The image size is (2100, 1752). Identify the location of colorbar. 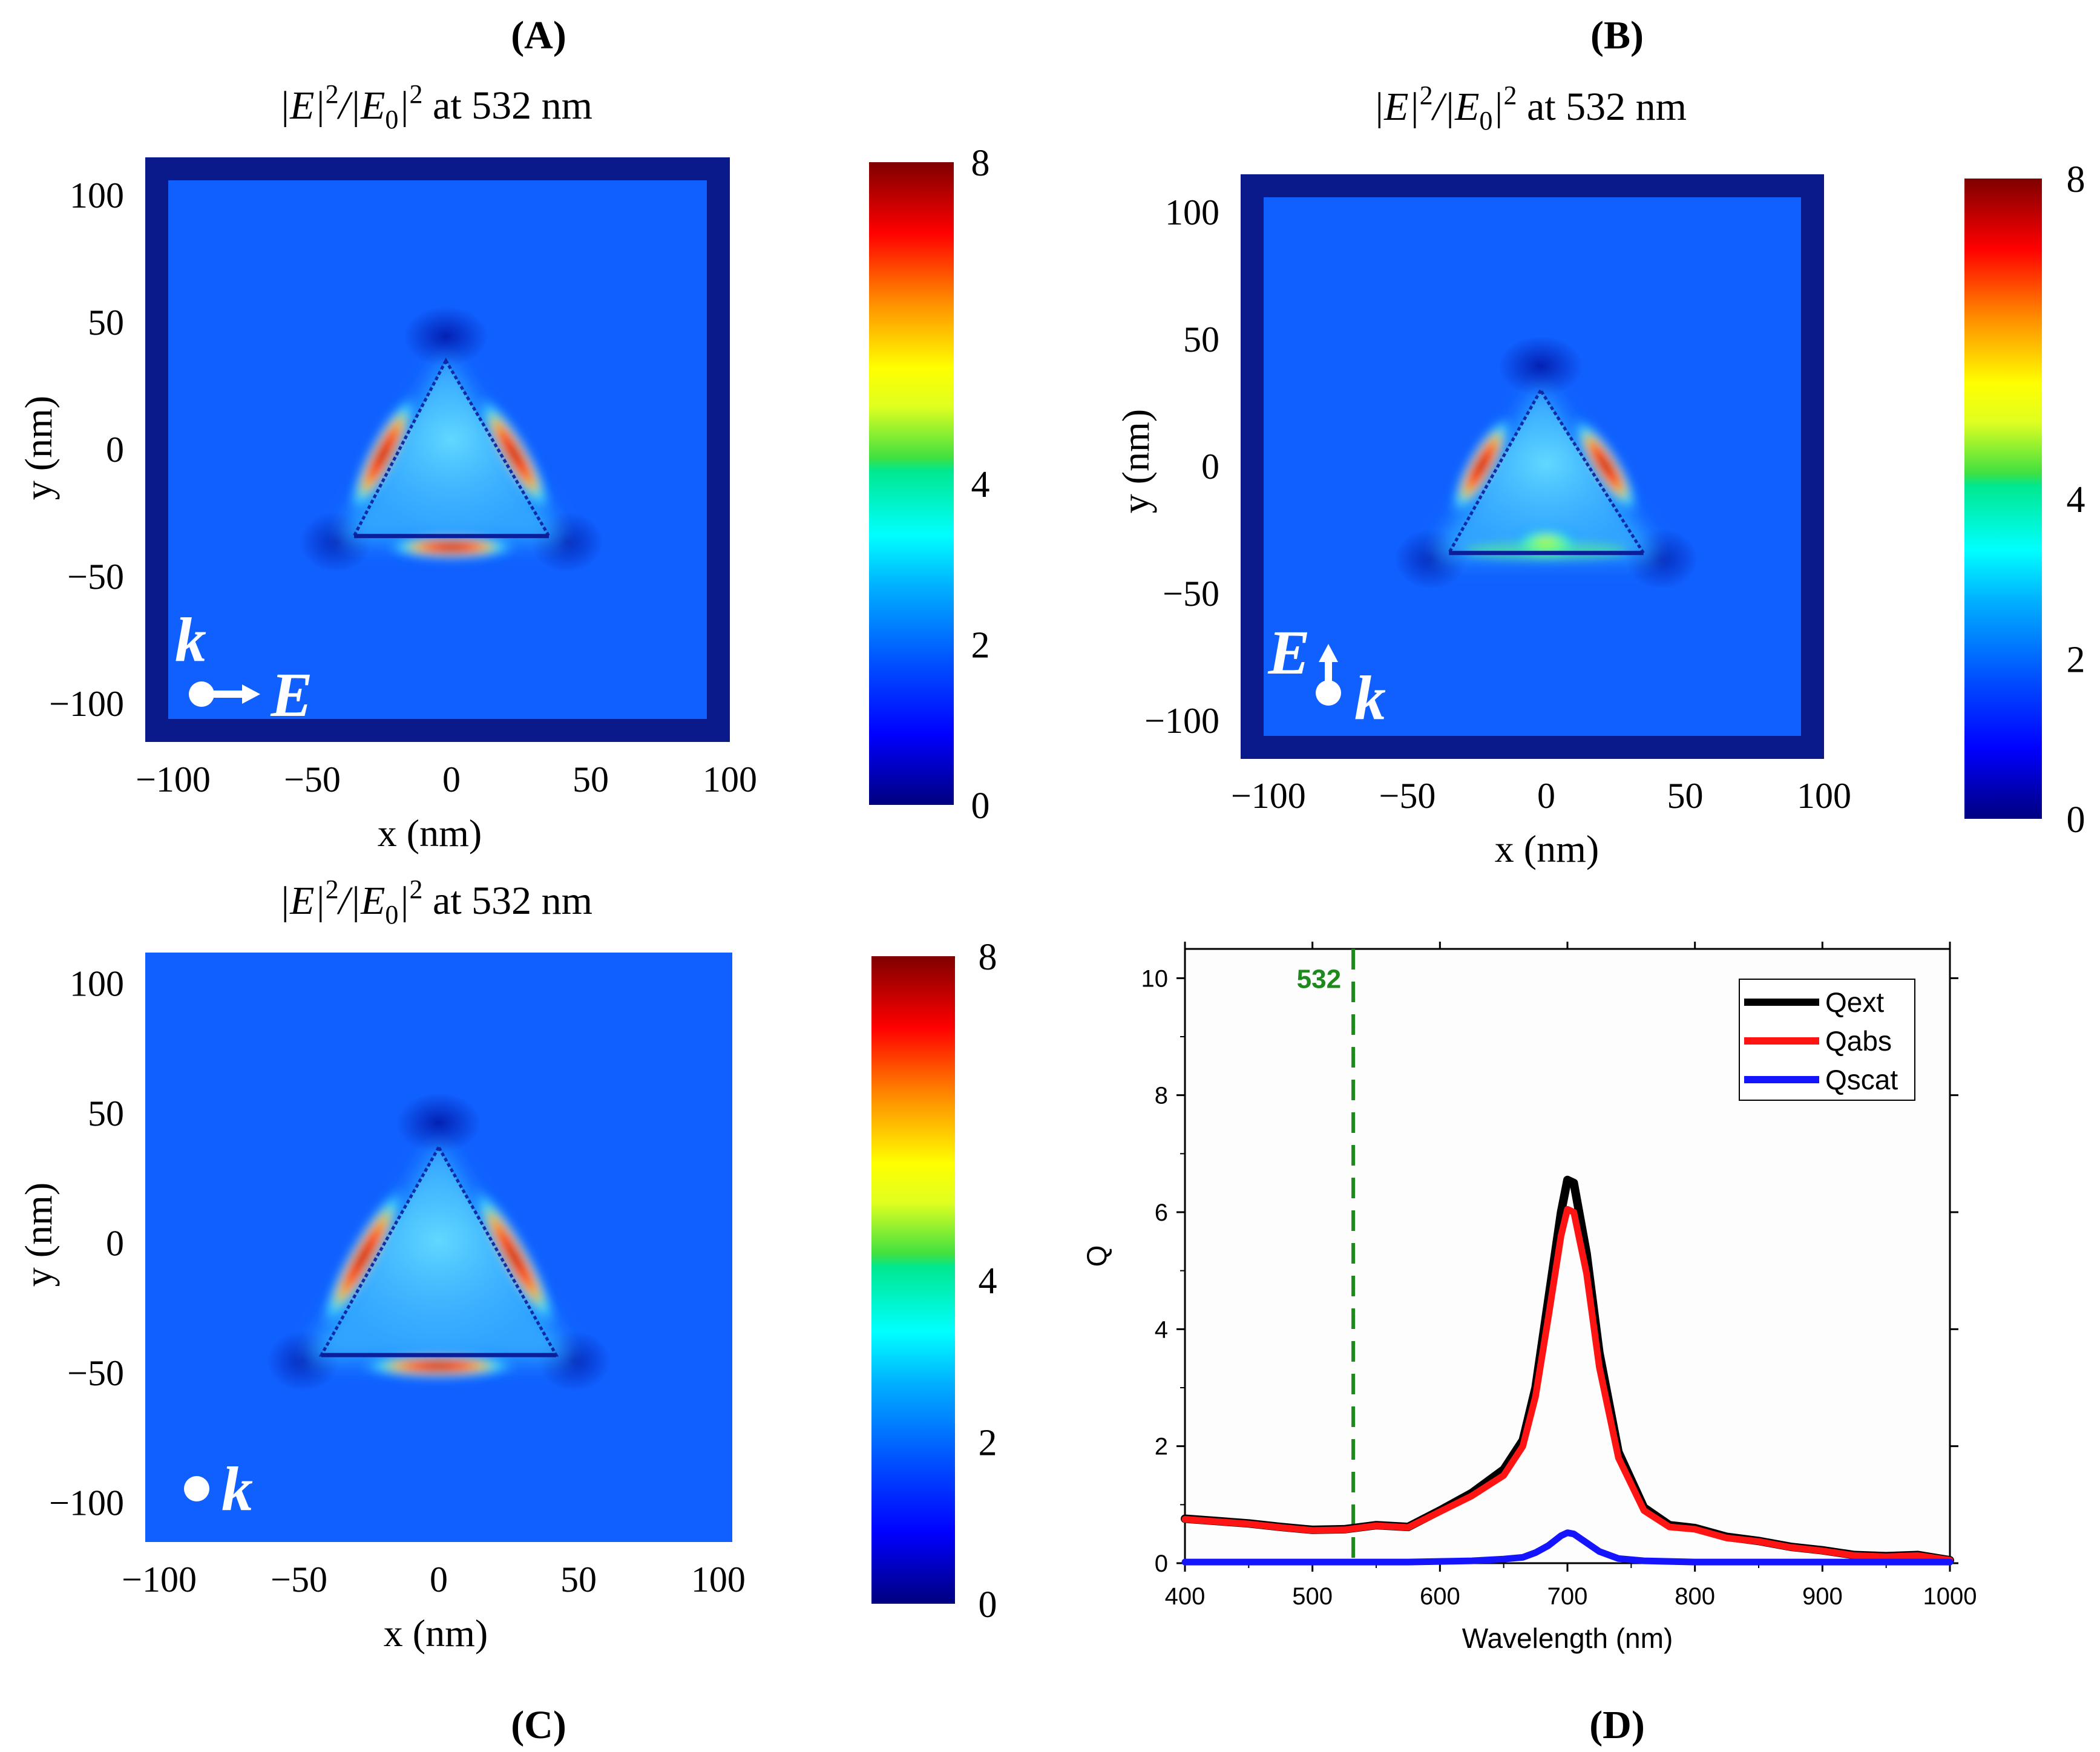
(2003, 499).